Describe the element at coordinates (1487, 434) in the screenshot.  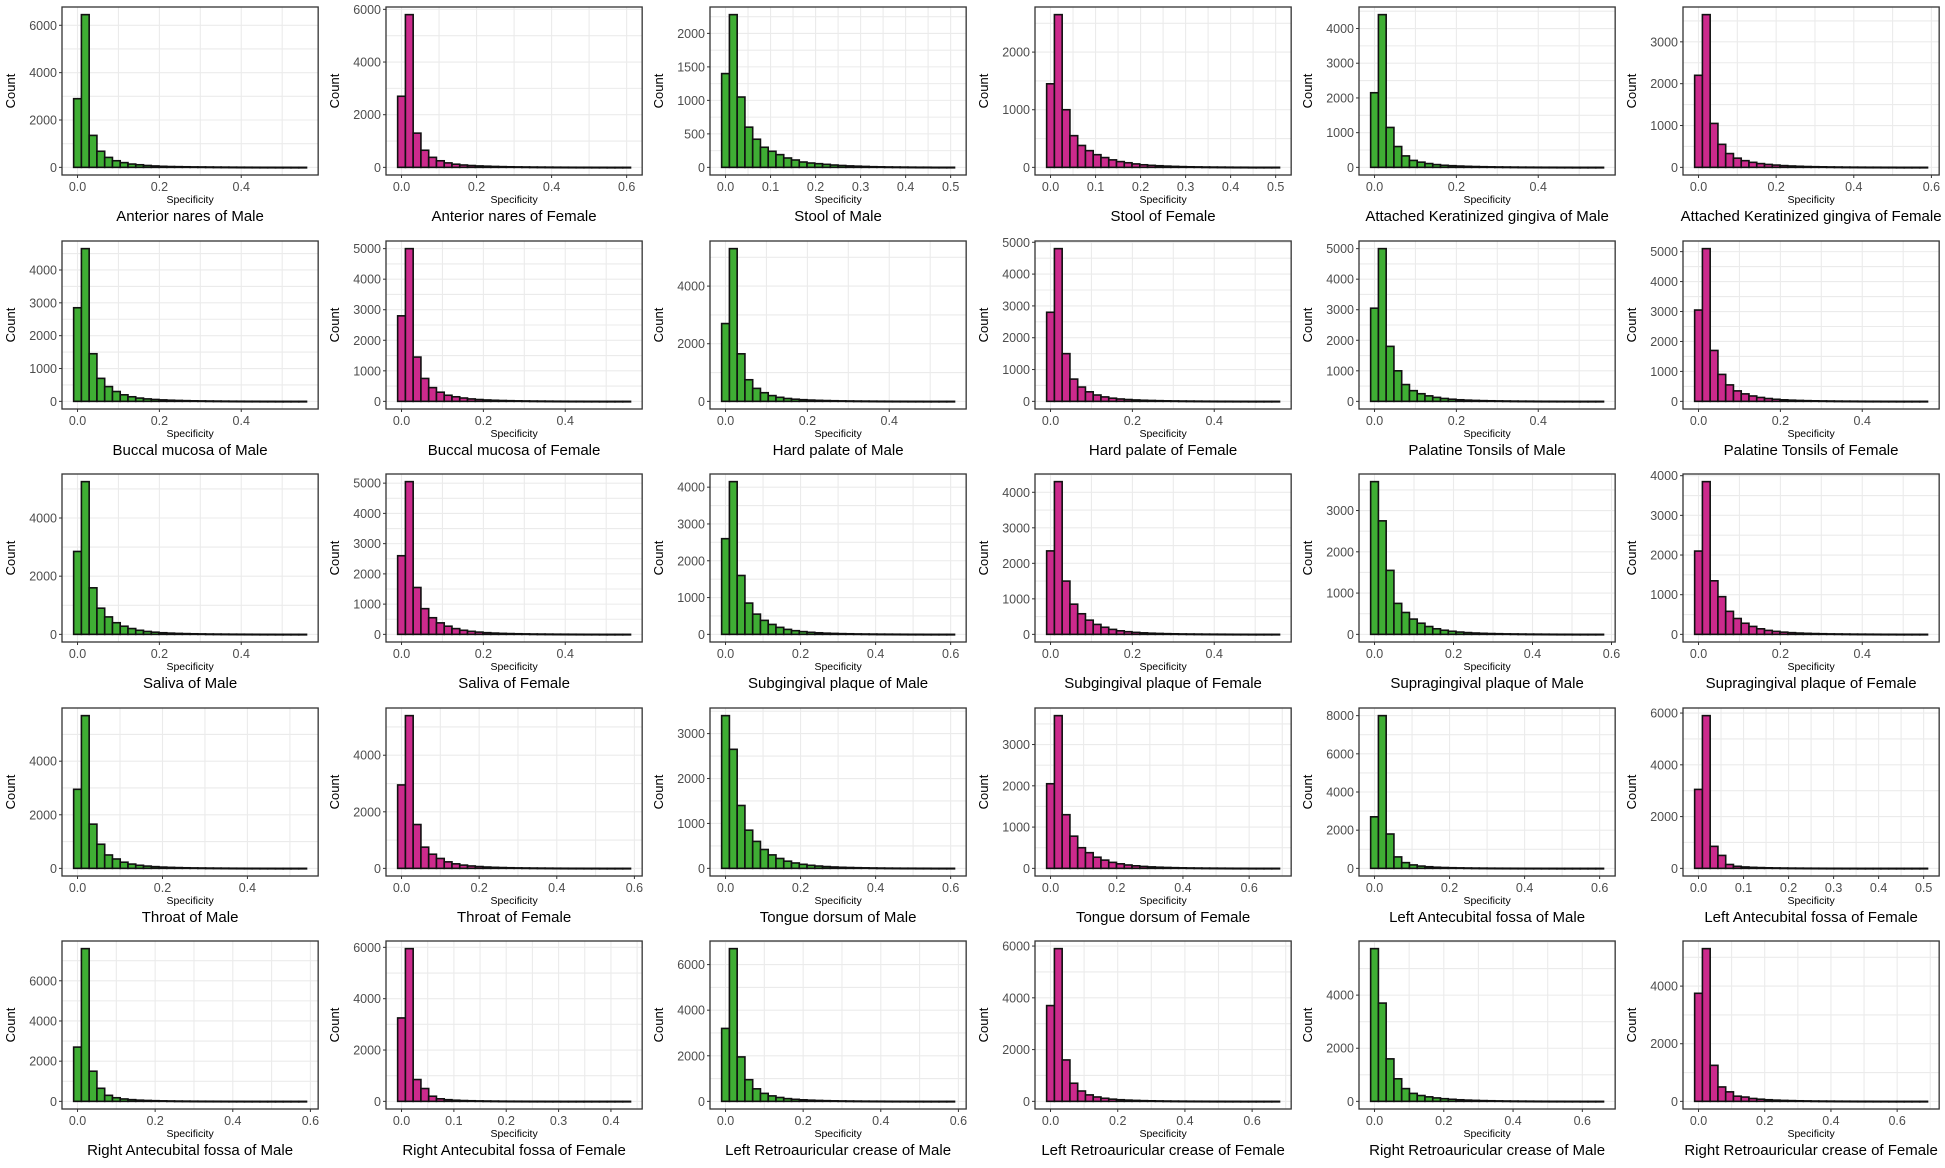
I see `x-axis-label: Specificity` at that location.